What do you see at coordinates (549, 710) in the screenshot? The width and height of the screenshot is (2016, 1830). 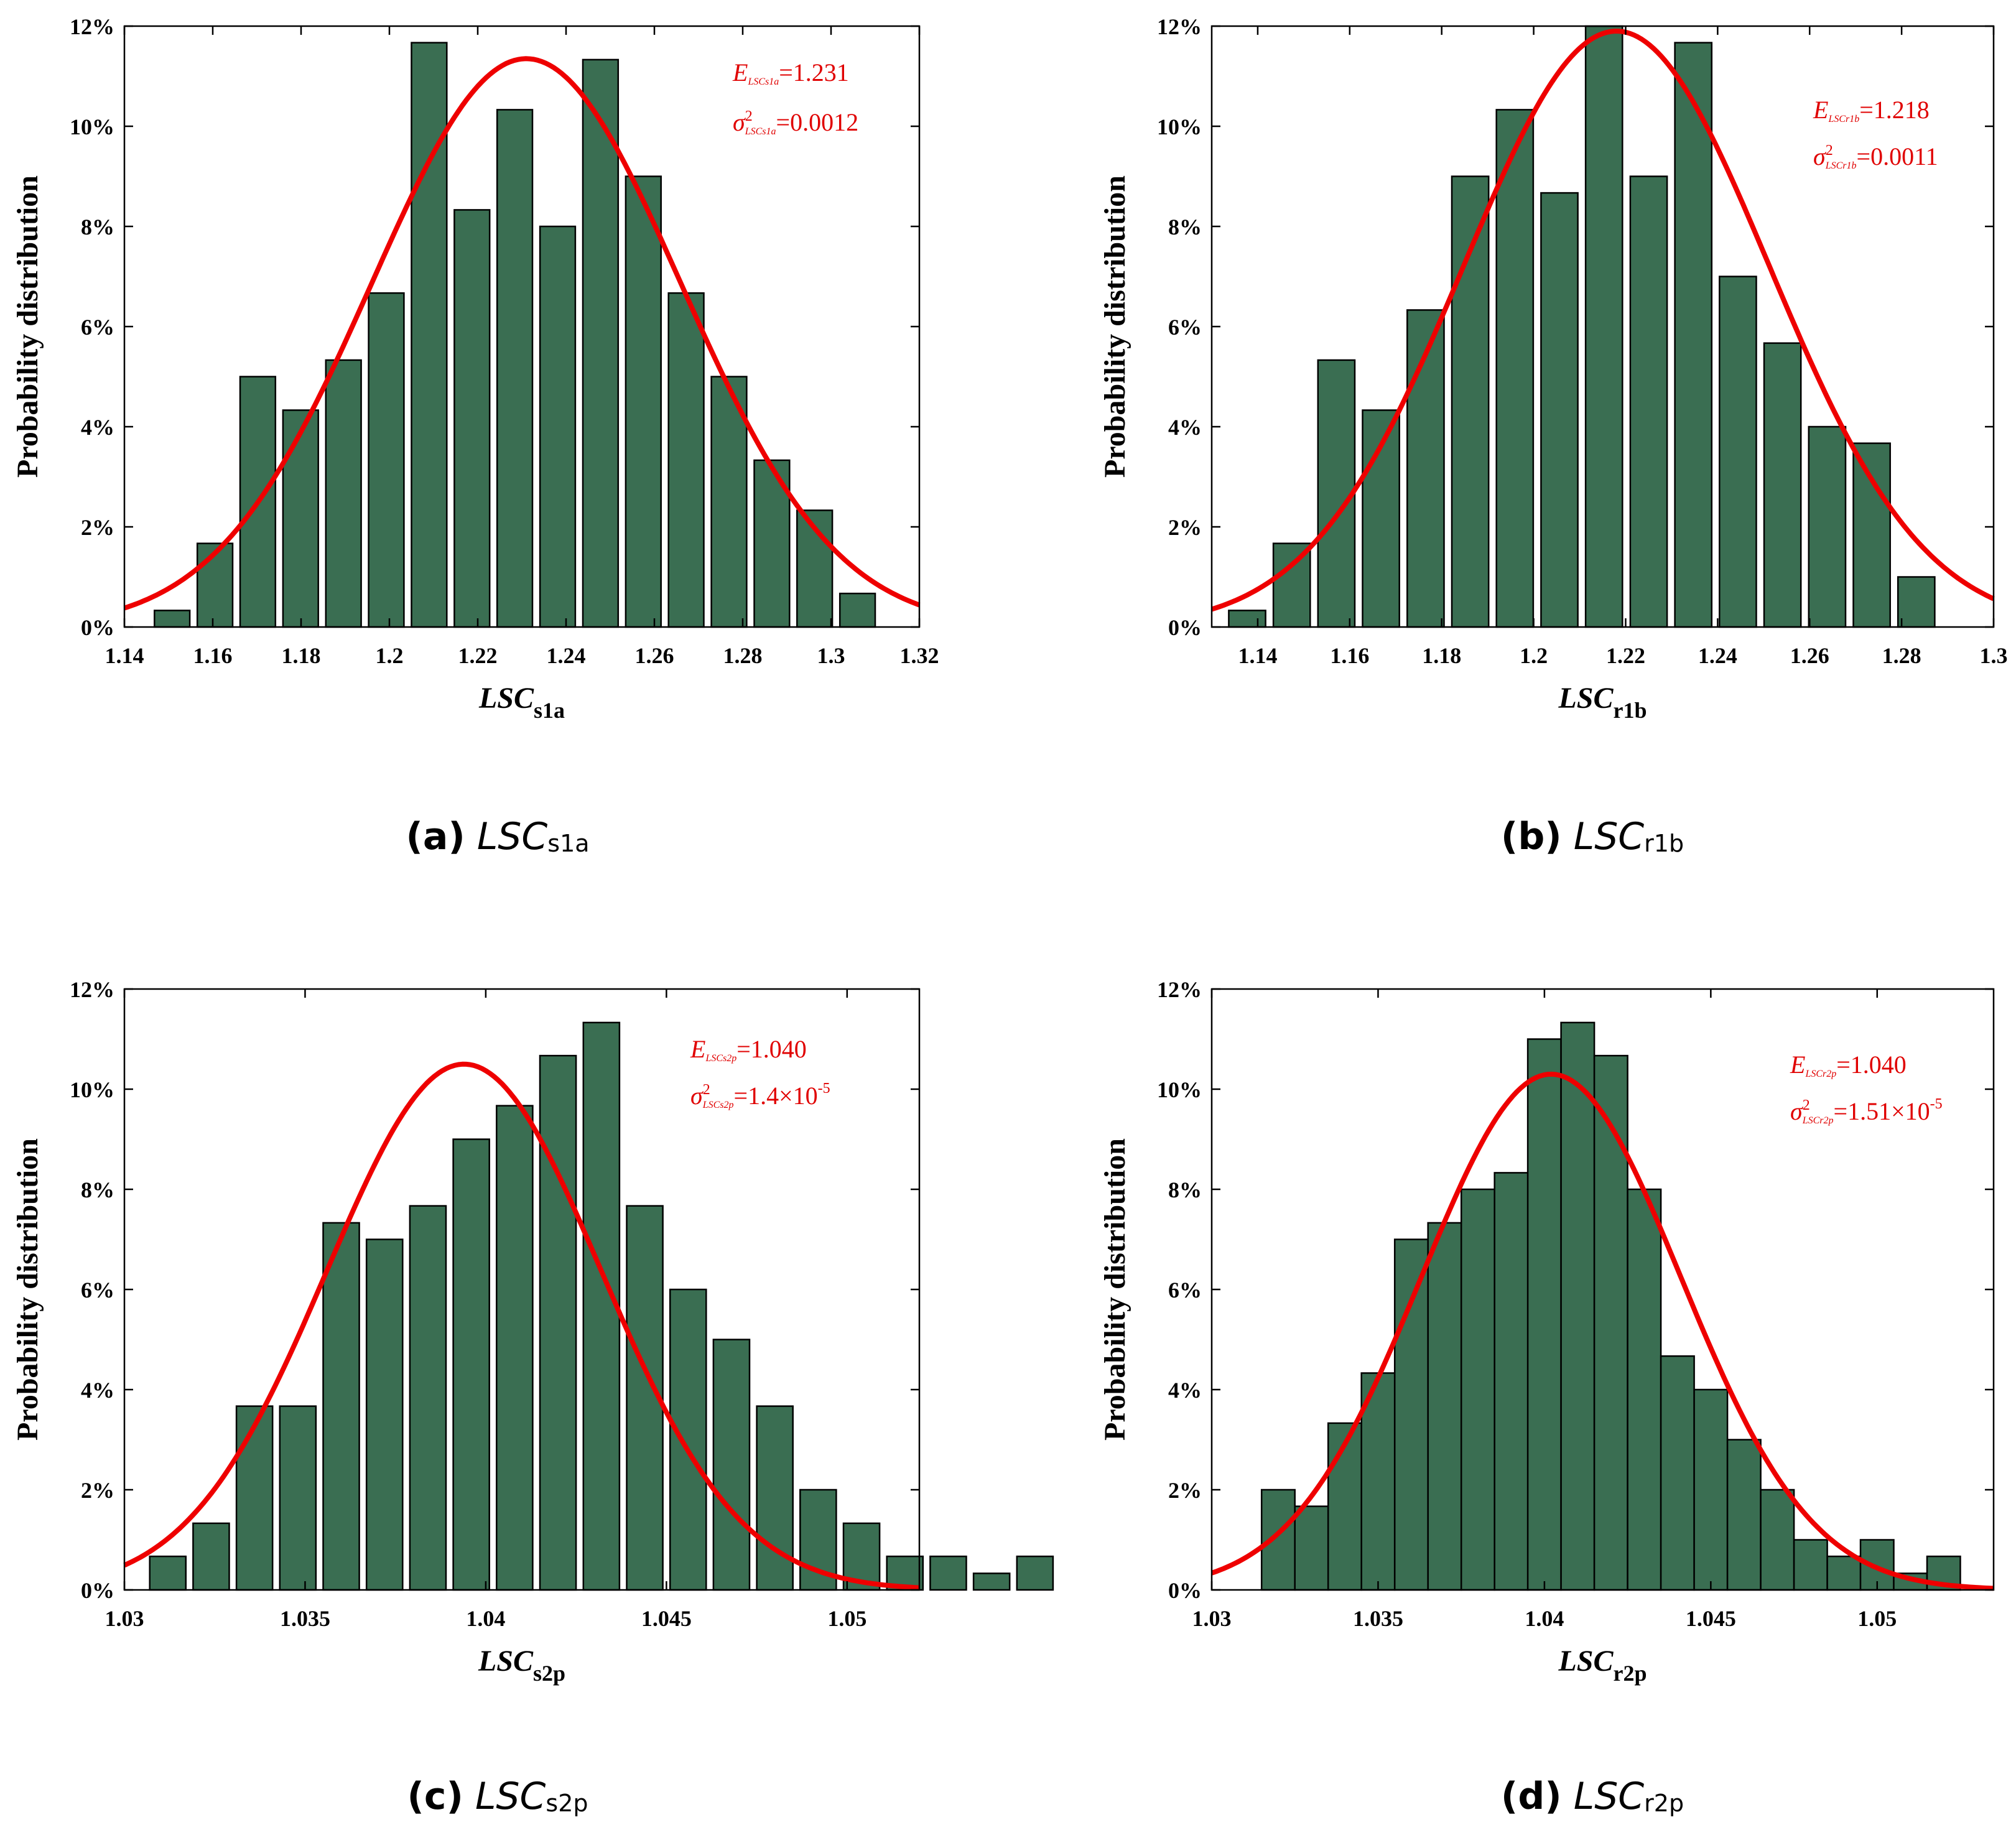 I see `x-axis-title-sub: s1a` at bounding box center [549, 710].